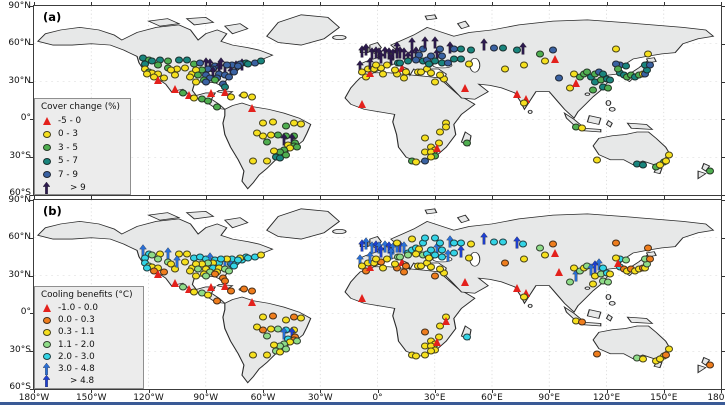 This screenshot has height=405, width=725. What do you see at coordinates (263, 398) in the screenshot?
I see `x-axis-label: 60°W` at bounding box center [263, 398].